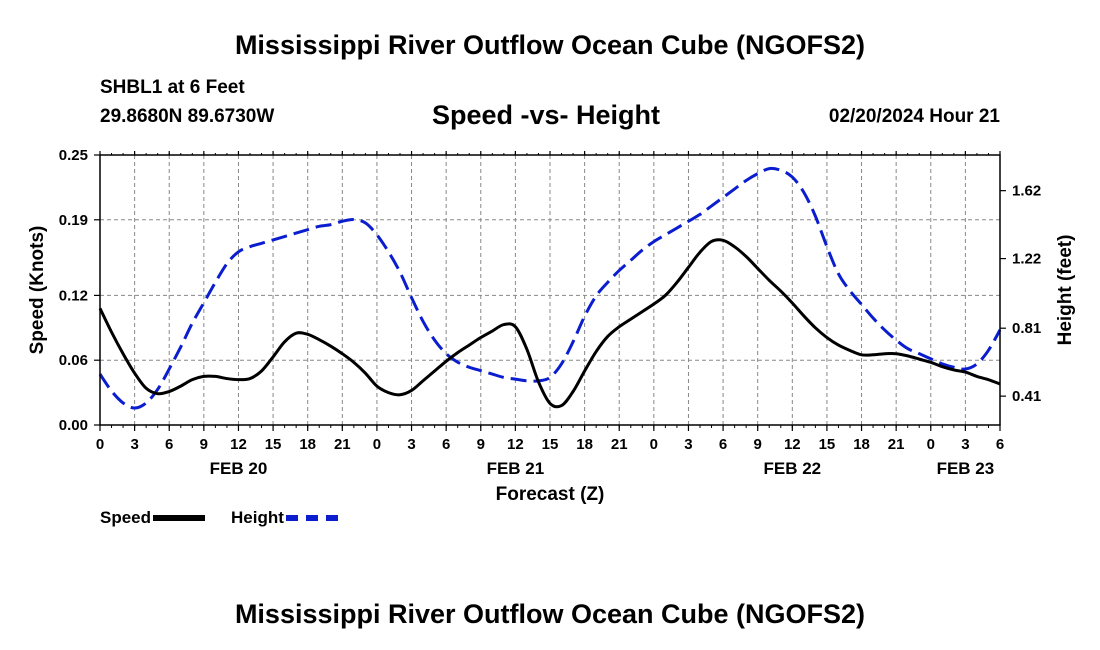 The height and width of the screenshot is (650, 1100). I want to click on station-name: SHBL1 at 6 Feet, so click(172, 87).